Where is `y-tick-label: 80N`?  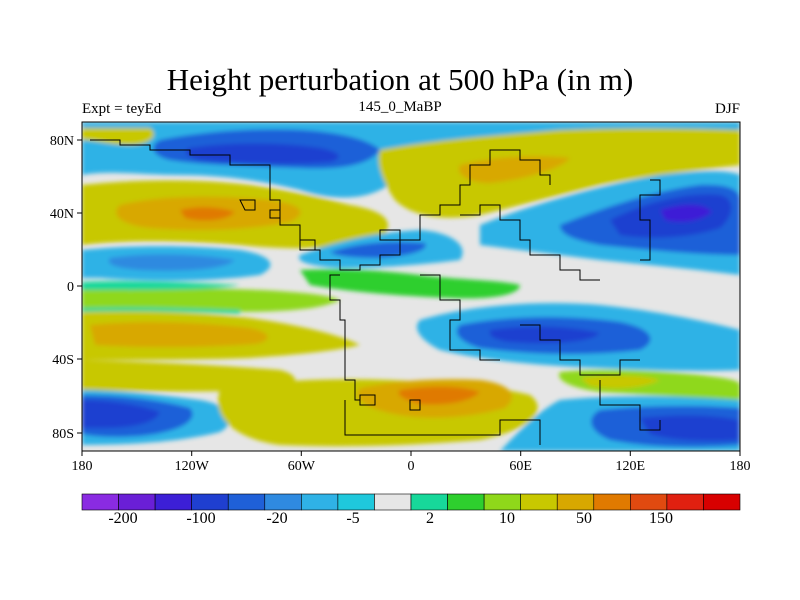
y-tick-label: 80N is located at coordinates (62, 141).